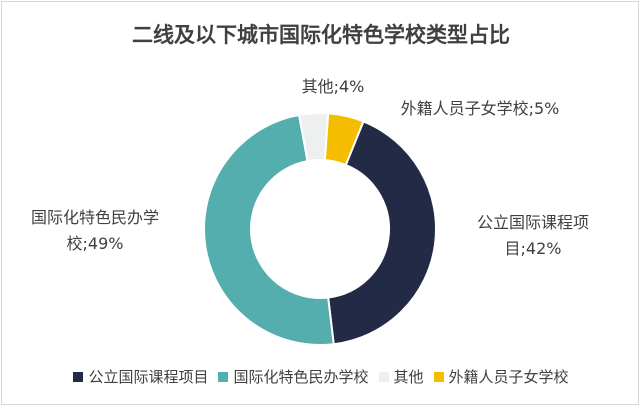 This screenshot has width=640, height=406. Describe the element at coordinates (533, 222) in the screenshot. I see `slice-data-label-line: 公立国际课程项` at that location.